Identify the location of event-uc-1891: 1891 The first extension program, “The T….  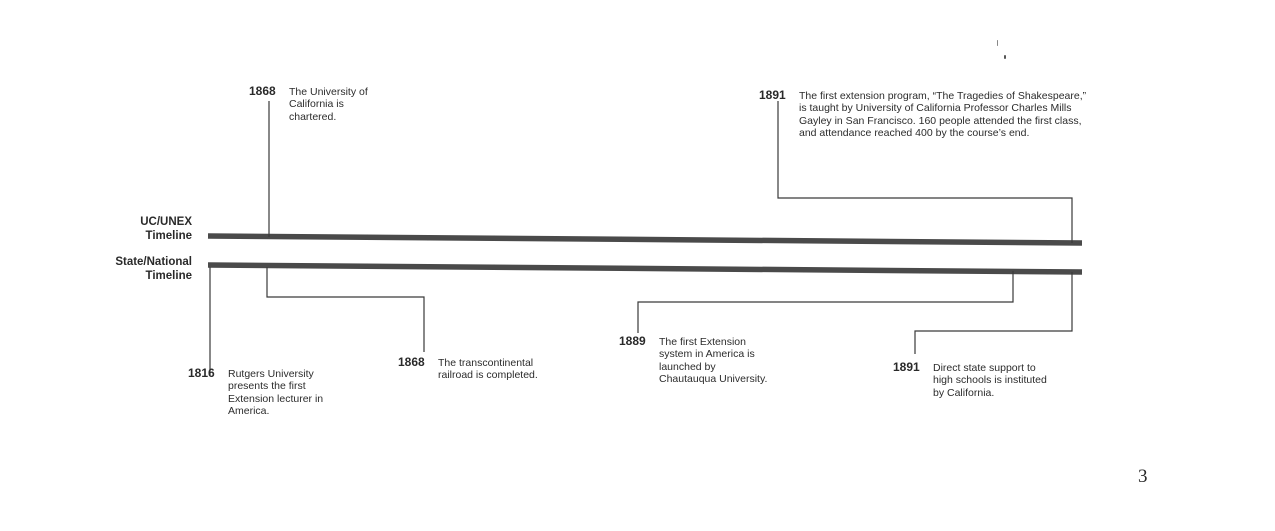
(924, 114).